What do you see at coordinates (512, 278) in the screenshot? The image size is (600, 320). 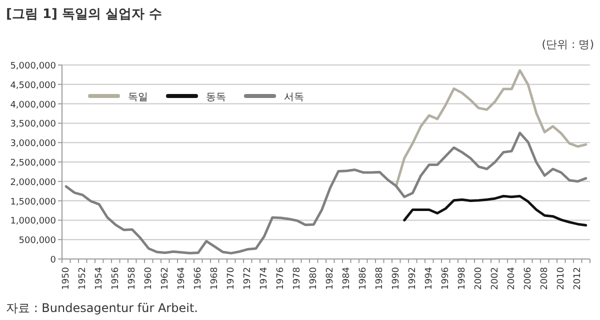 I see `x-tick-label: 2004` at bounding box center [512, 278].